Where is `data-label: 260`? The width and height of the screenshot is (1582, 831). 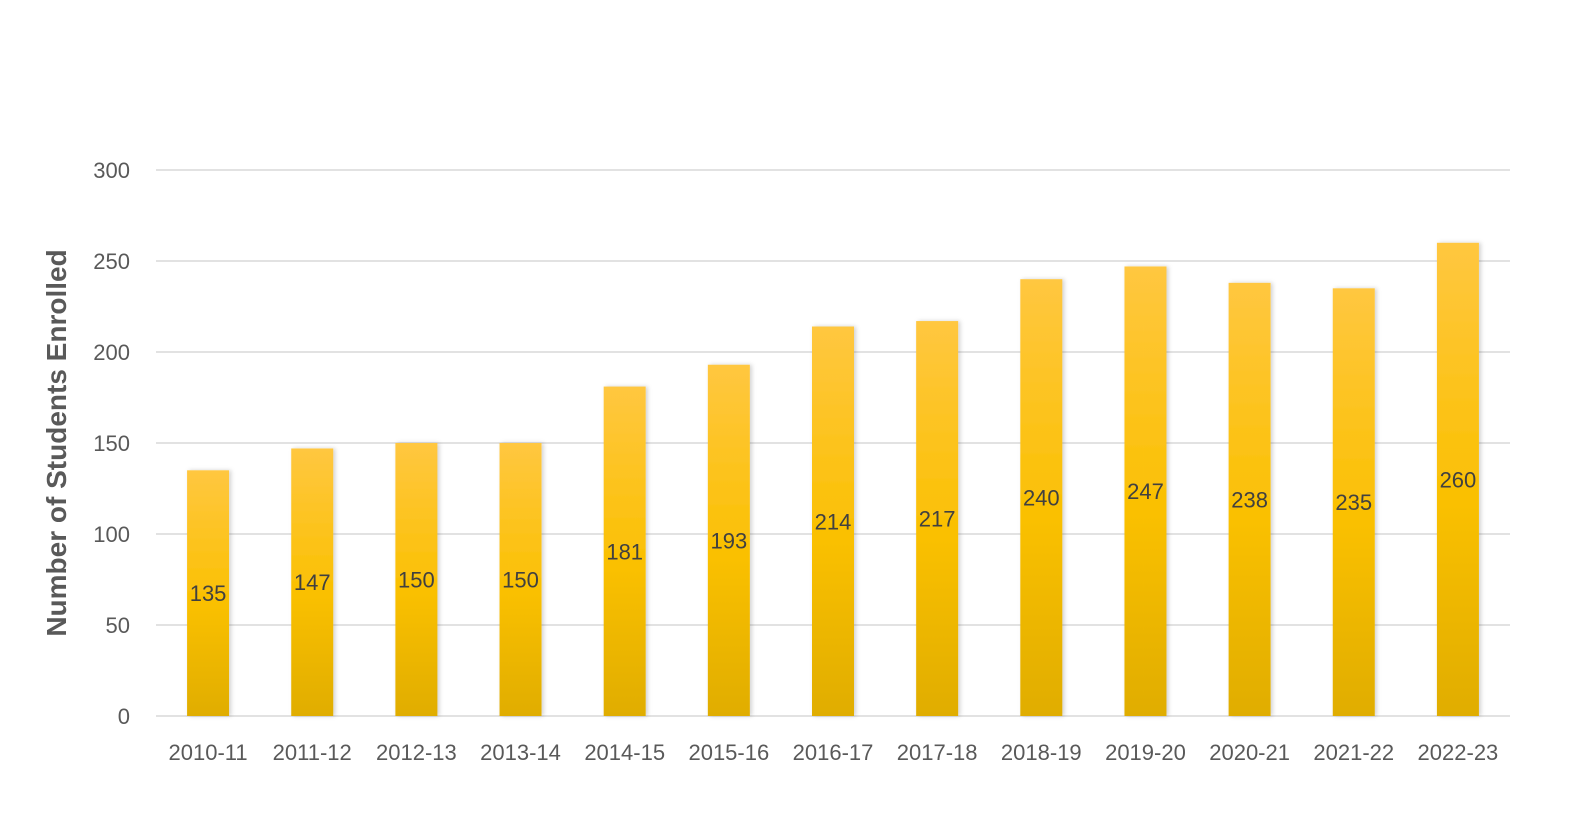 data-label: 260 is located at coordinates (1458, 479).